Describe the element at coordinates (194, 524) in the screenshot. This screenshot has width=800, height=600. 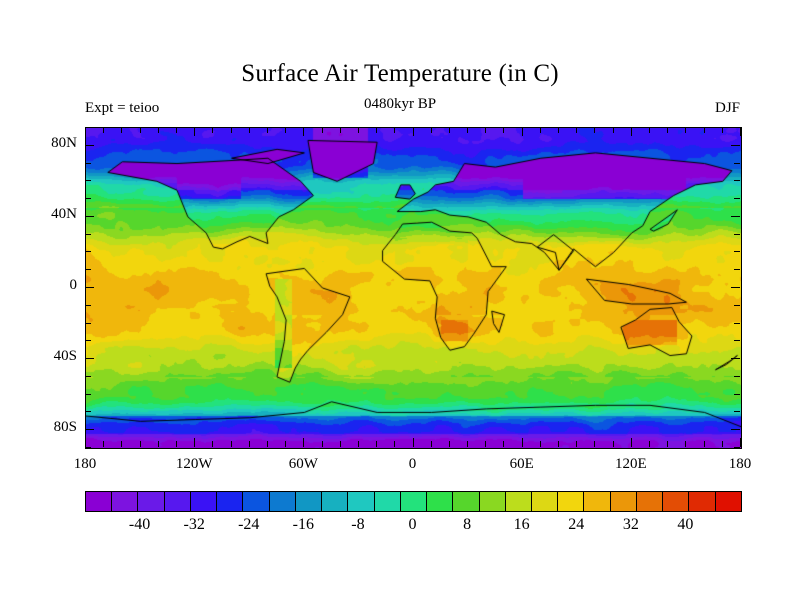
I see `colorbar-tick-label: -32` at that location.